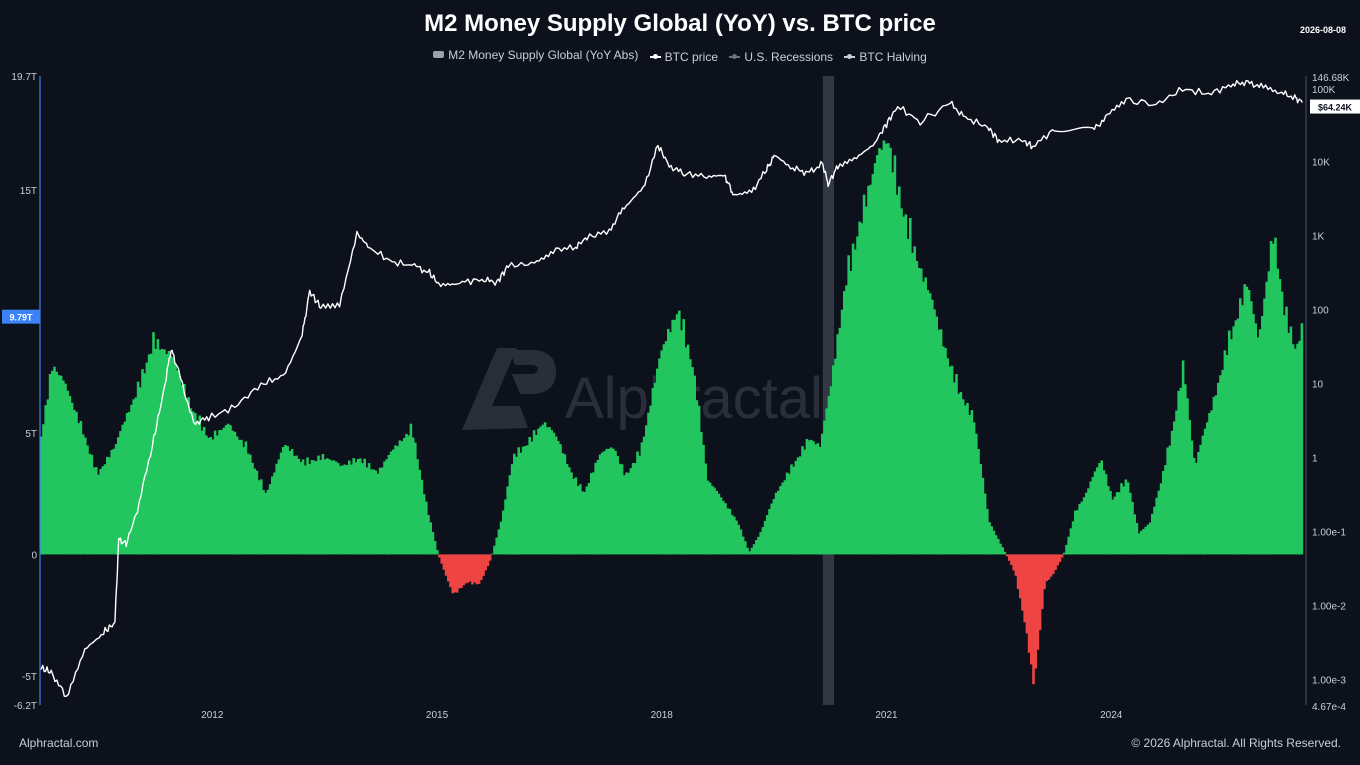  I want to click on recession-band, so click(828, 390).